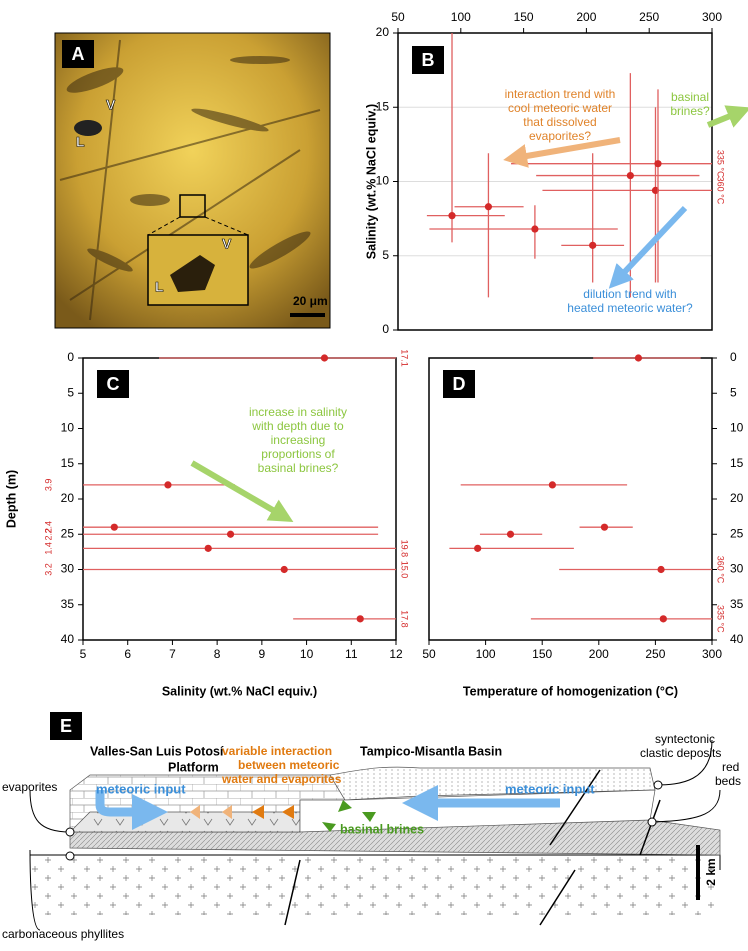 This screenshot has width=748, height=951. What do you see at coordinates (63, 934) in the screenshot?
I see `section-label: carbonaceous phyllites` at bounding box center [63, 934].